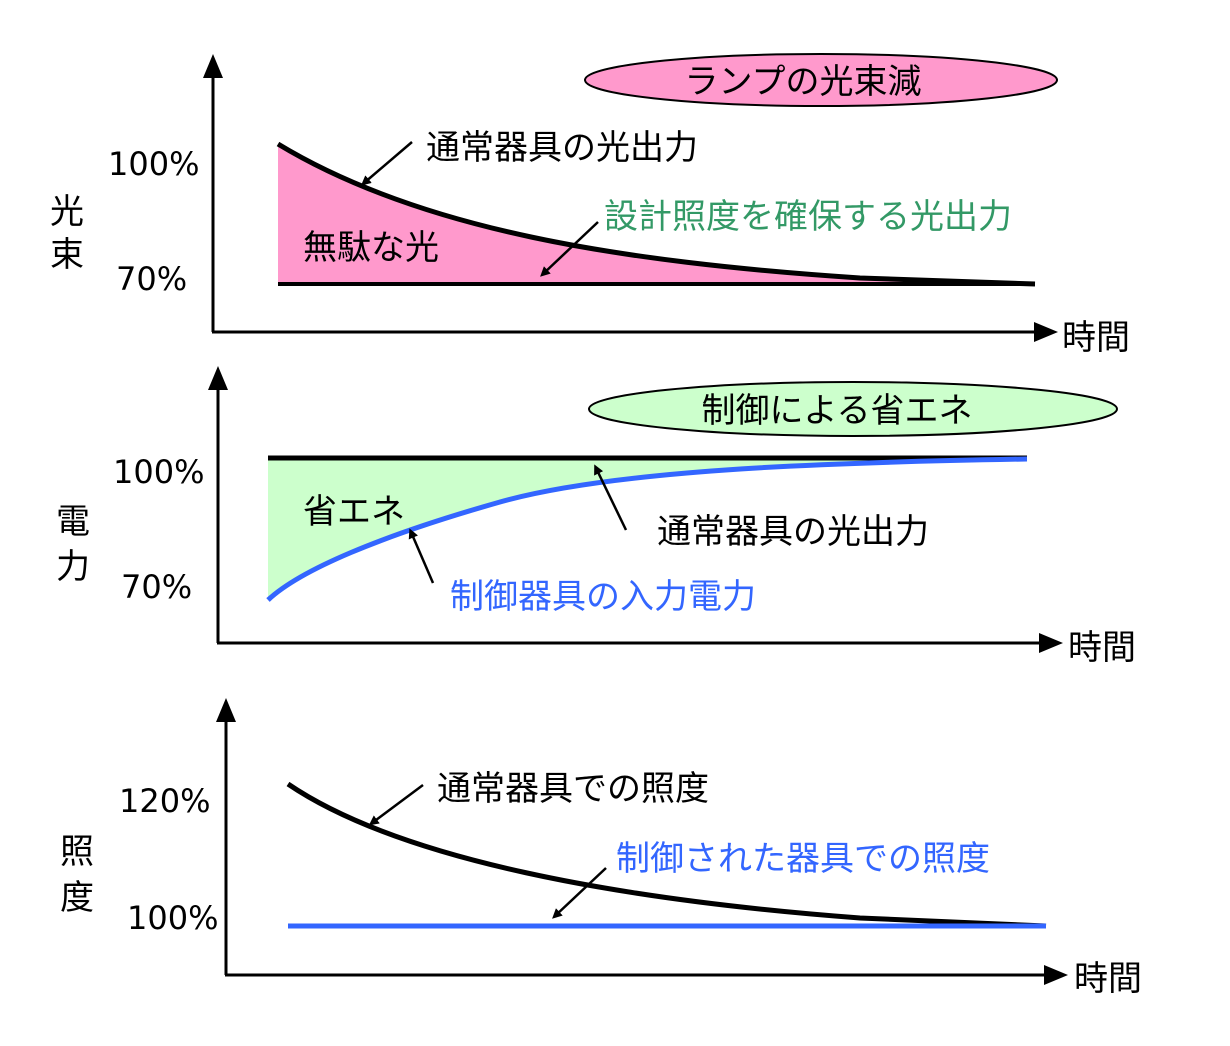  Describe the element at coordinates (77, 852) in the screenshot. I see `y-axis-label-1: 照` at that location.